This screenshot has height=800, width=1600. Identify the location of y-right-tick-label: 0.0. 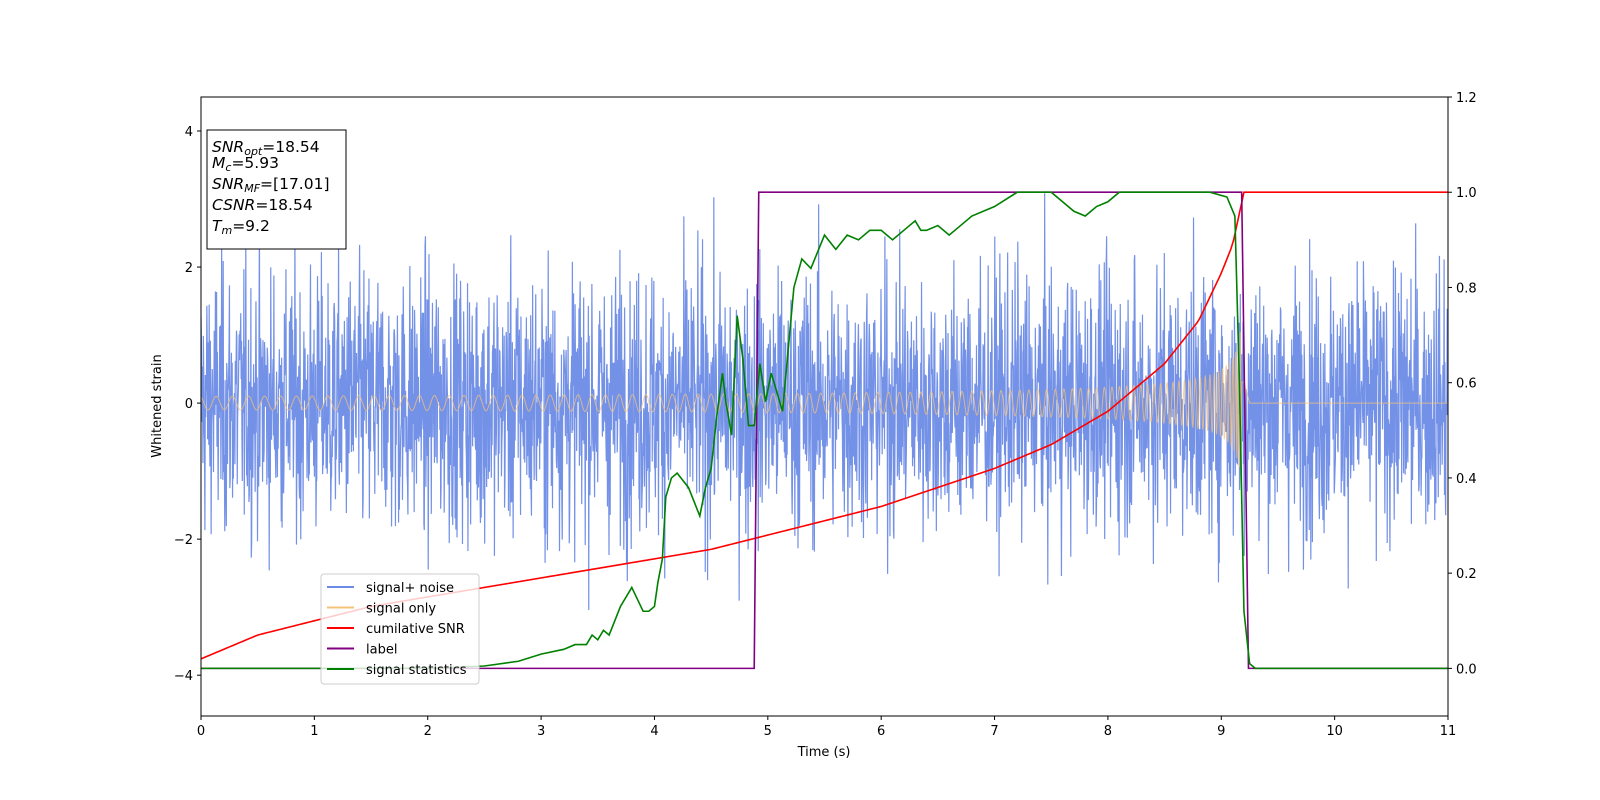
(1466, 669).